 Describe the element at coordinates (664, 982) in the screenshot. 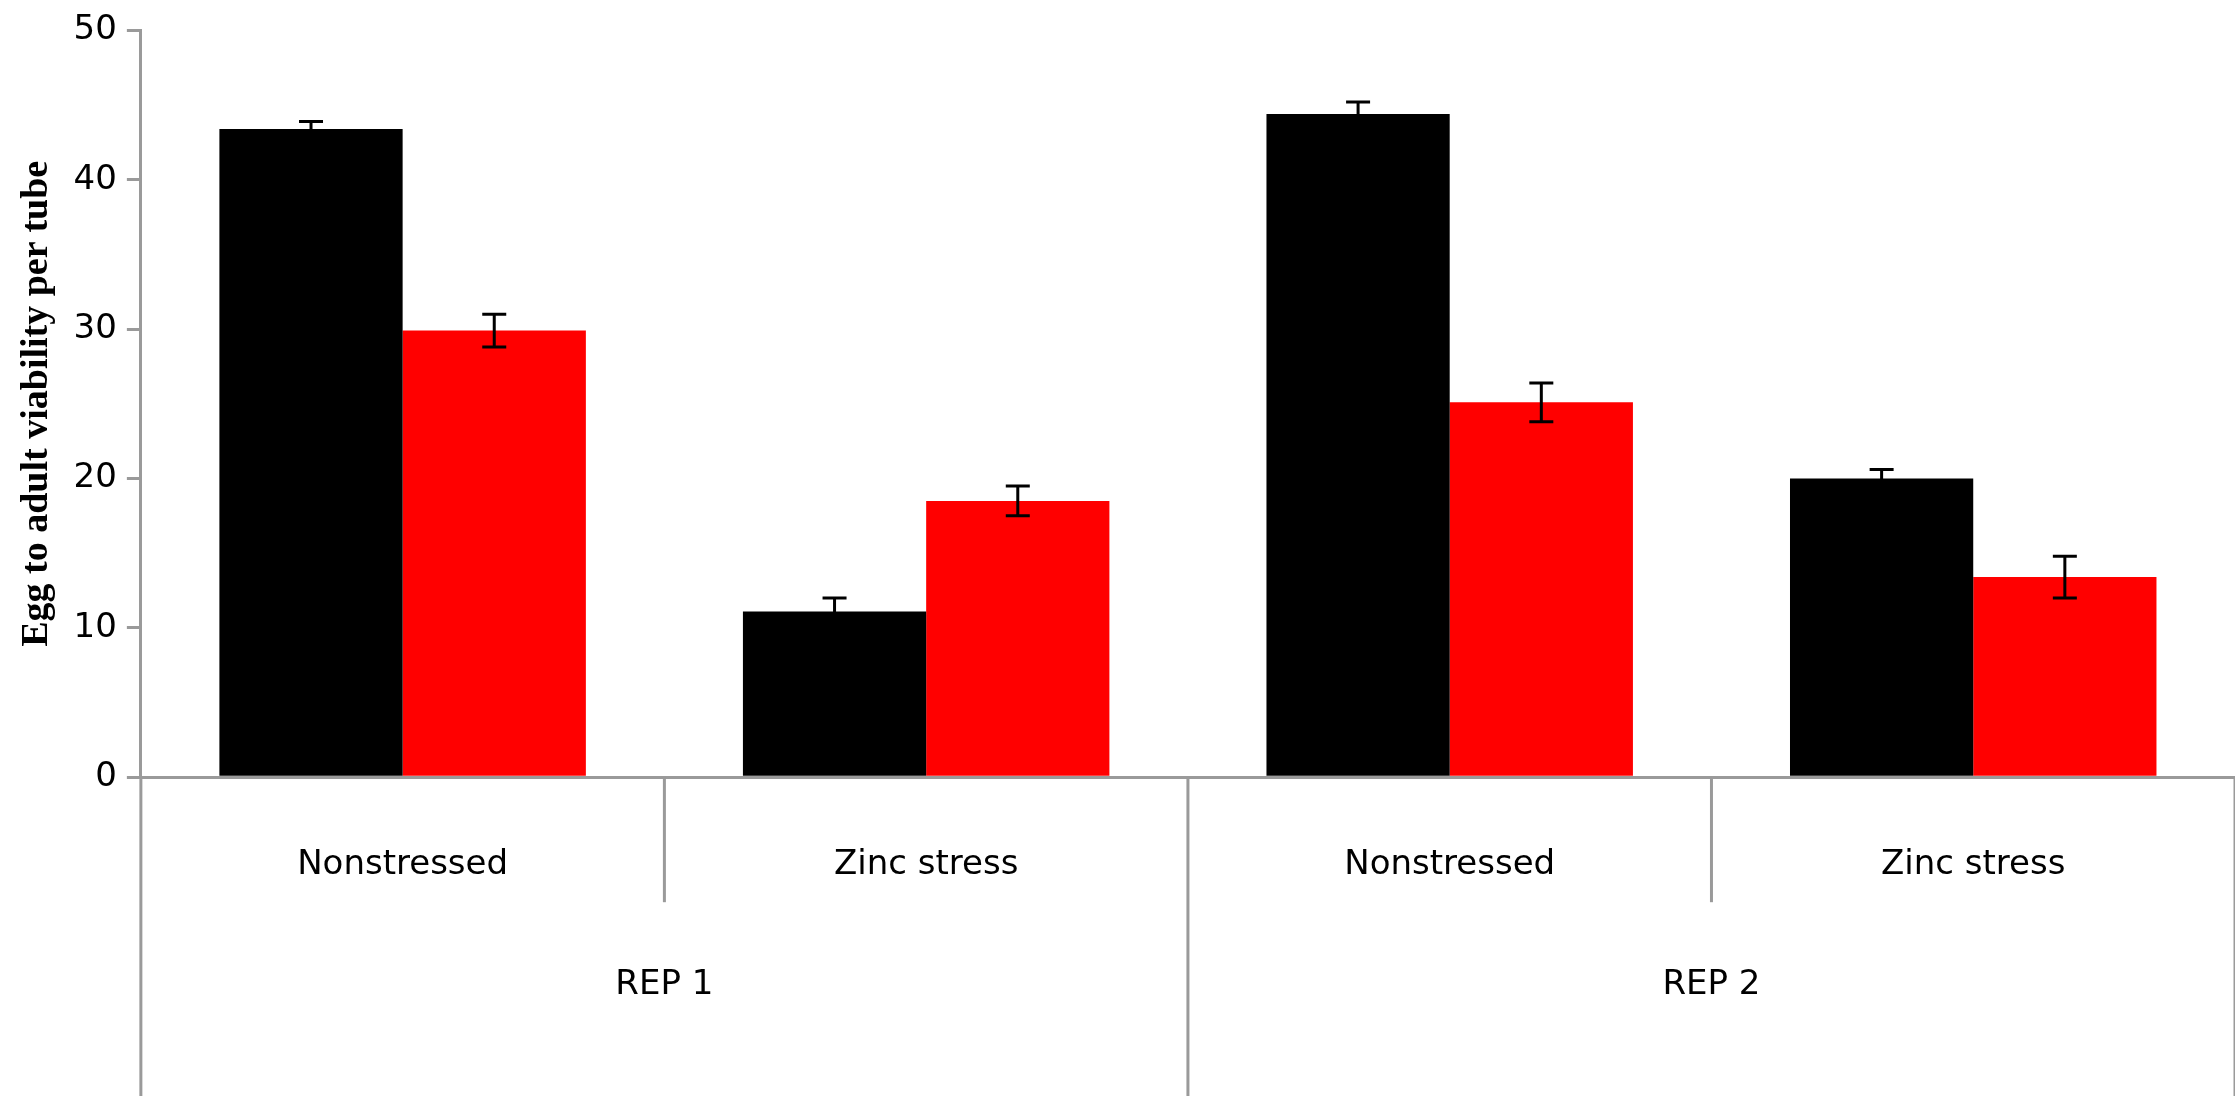

I see `text: REP 1` at that location.